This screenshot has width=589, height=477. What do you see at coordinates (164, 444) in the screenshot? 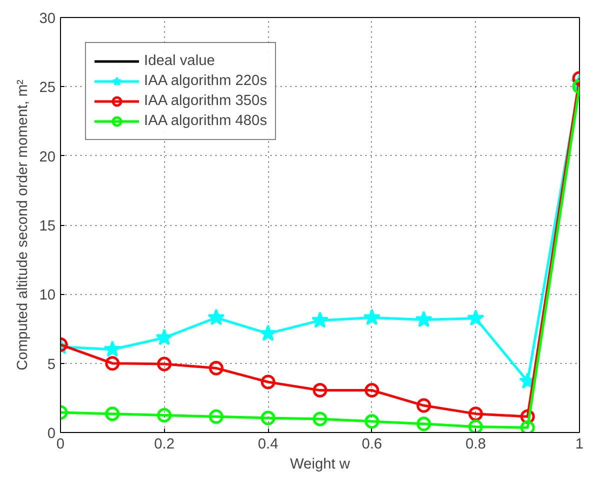
I see `x-tick-label: 0.2` at bounding box center [164, 444].